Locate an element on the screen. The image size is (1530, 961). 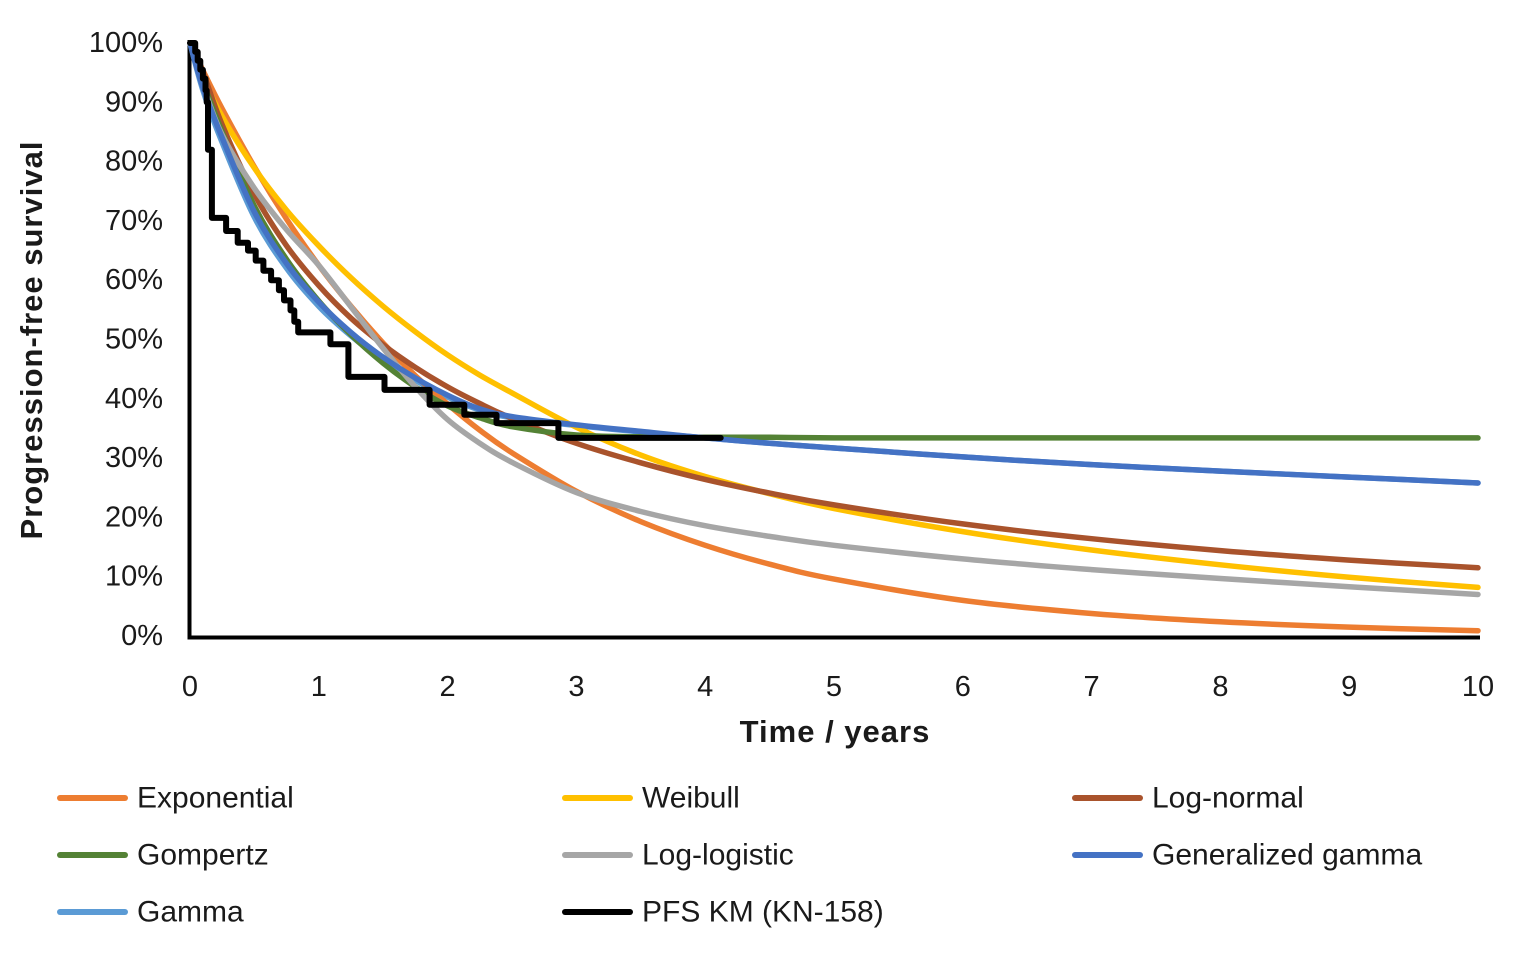
x-axis-tick-label: 8 is located at coordinates (1220, 687).